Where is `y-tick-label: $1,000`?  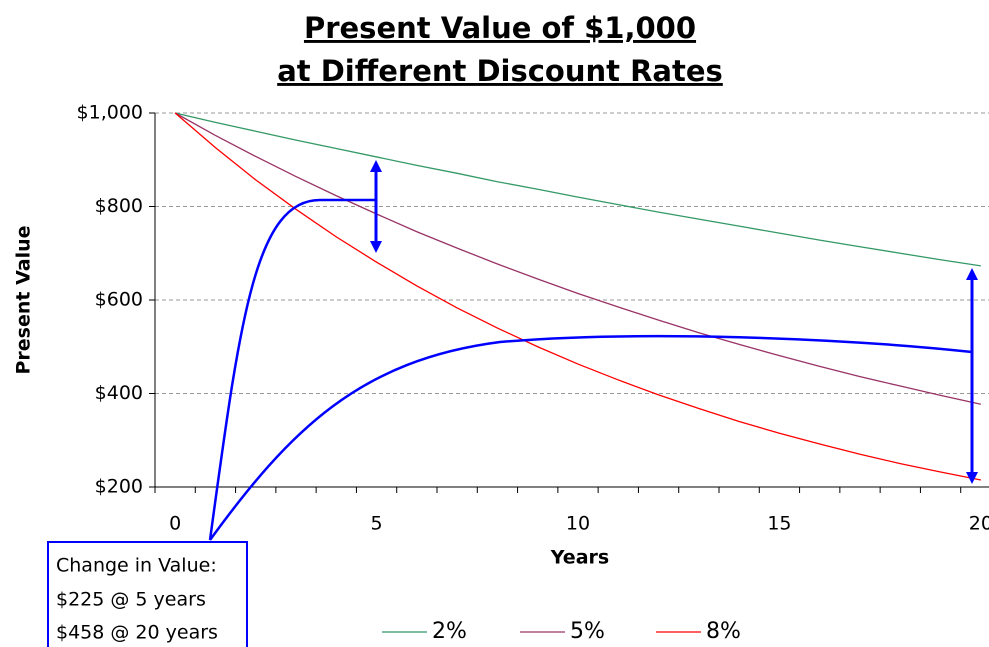
y-tick-label: $1,000 is located at coordinates (110, 113).